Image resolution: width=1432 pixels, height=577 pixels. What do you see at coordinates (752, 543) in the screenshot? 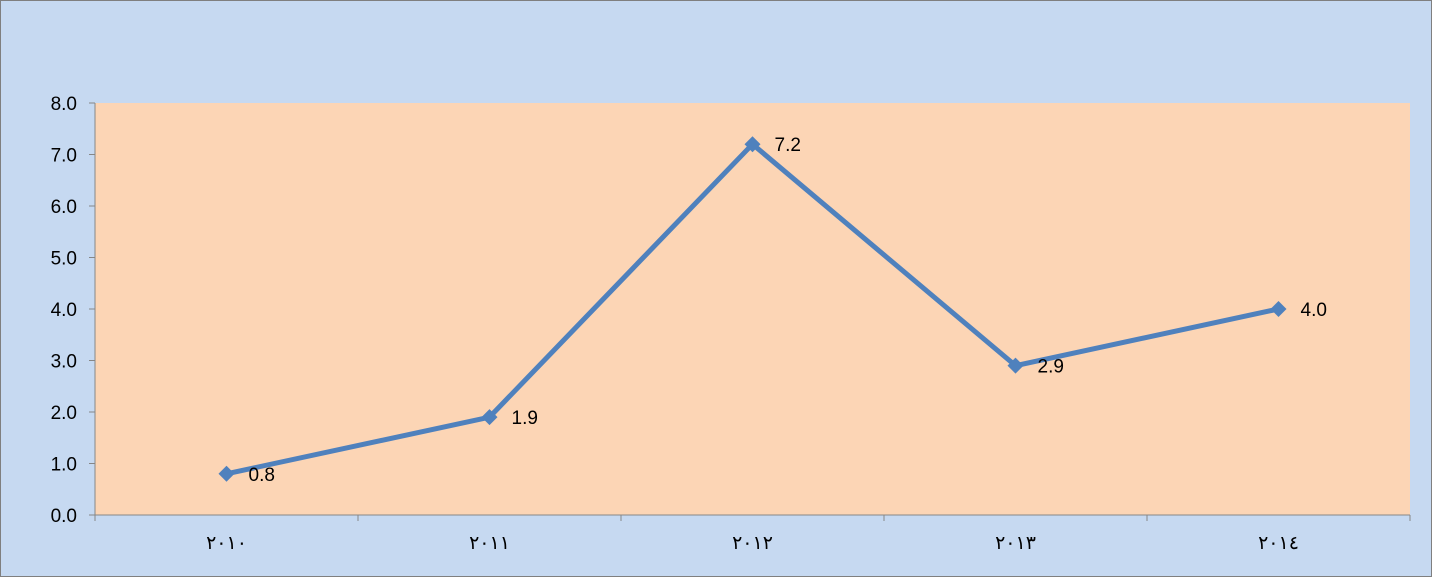
I see `x-tick-label: ٢٠١٢` at bounding box center [752, 543].